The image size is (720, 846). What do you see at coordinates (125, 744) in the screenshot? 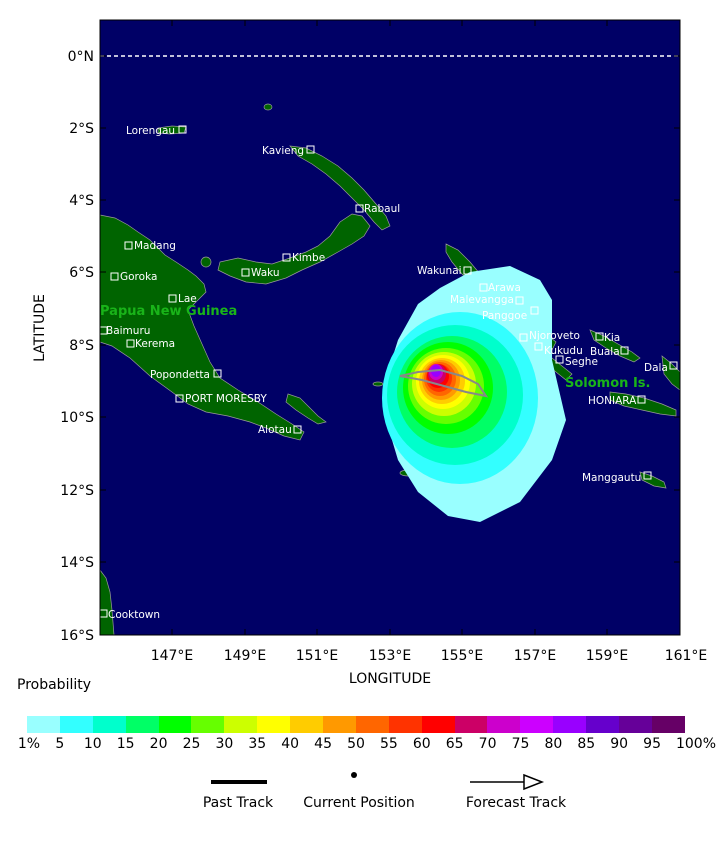
I see `colorbar-tick-label: 15` at bounding box center [125, 744].